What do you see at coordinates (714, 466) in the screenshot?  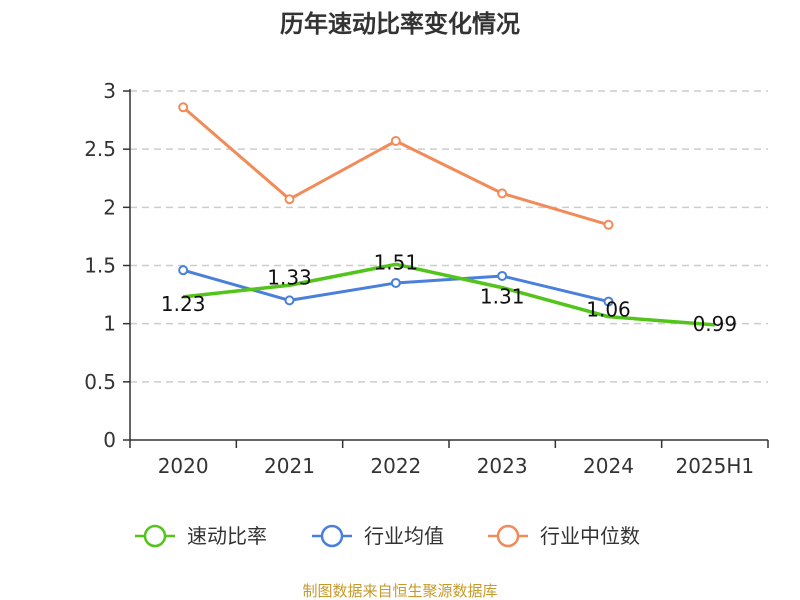 I see `x-tick-label: 2025H1` at bounding box center [714, 466].